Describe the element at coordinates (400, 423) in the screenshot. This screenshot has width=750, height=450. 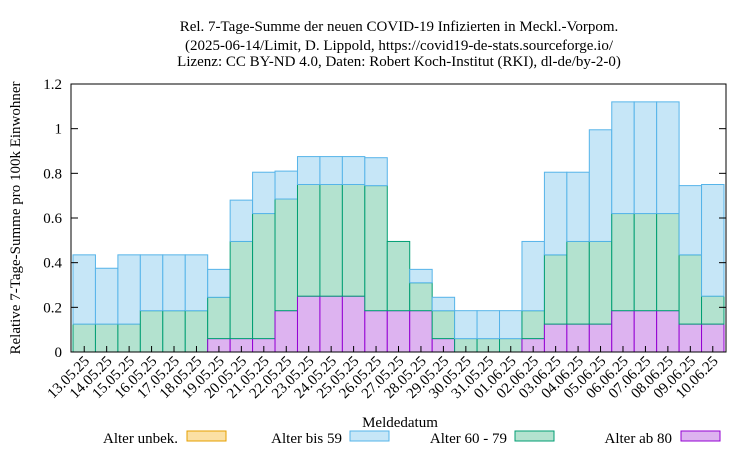
I see `x-axis-label: Meldedatum` at that location.